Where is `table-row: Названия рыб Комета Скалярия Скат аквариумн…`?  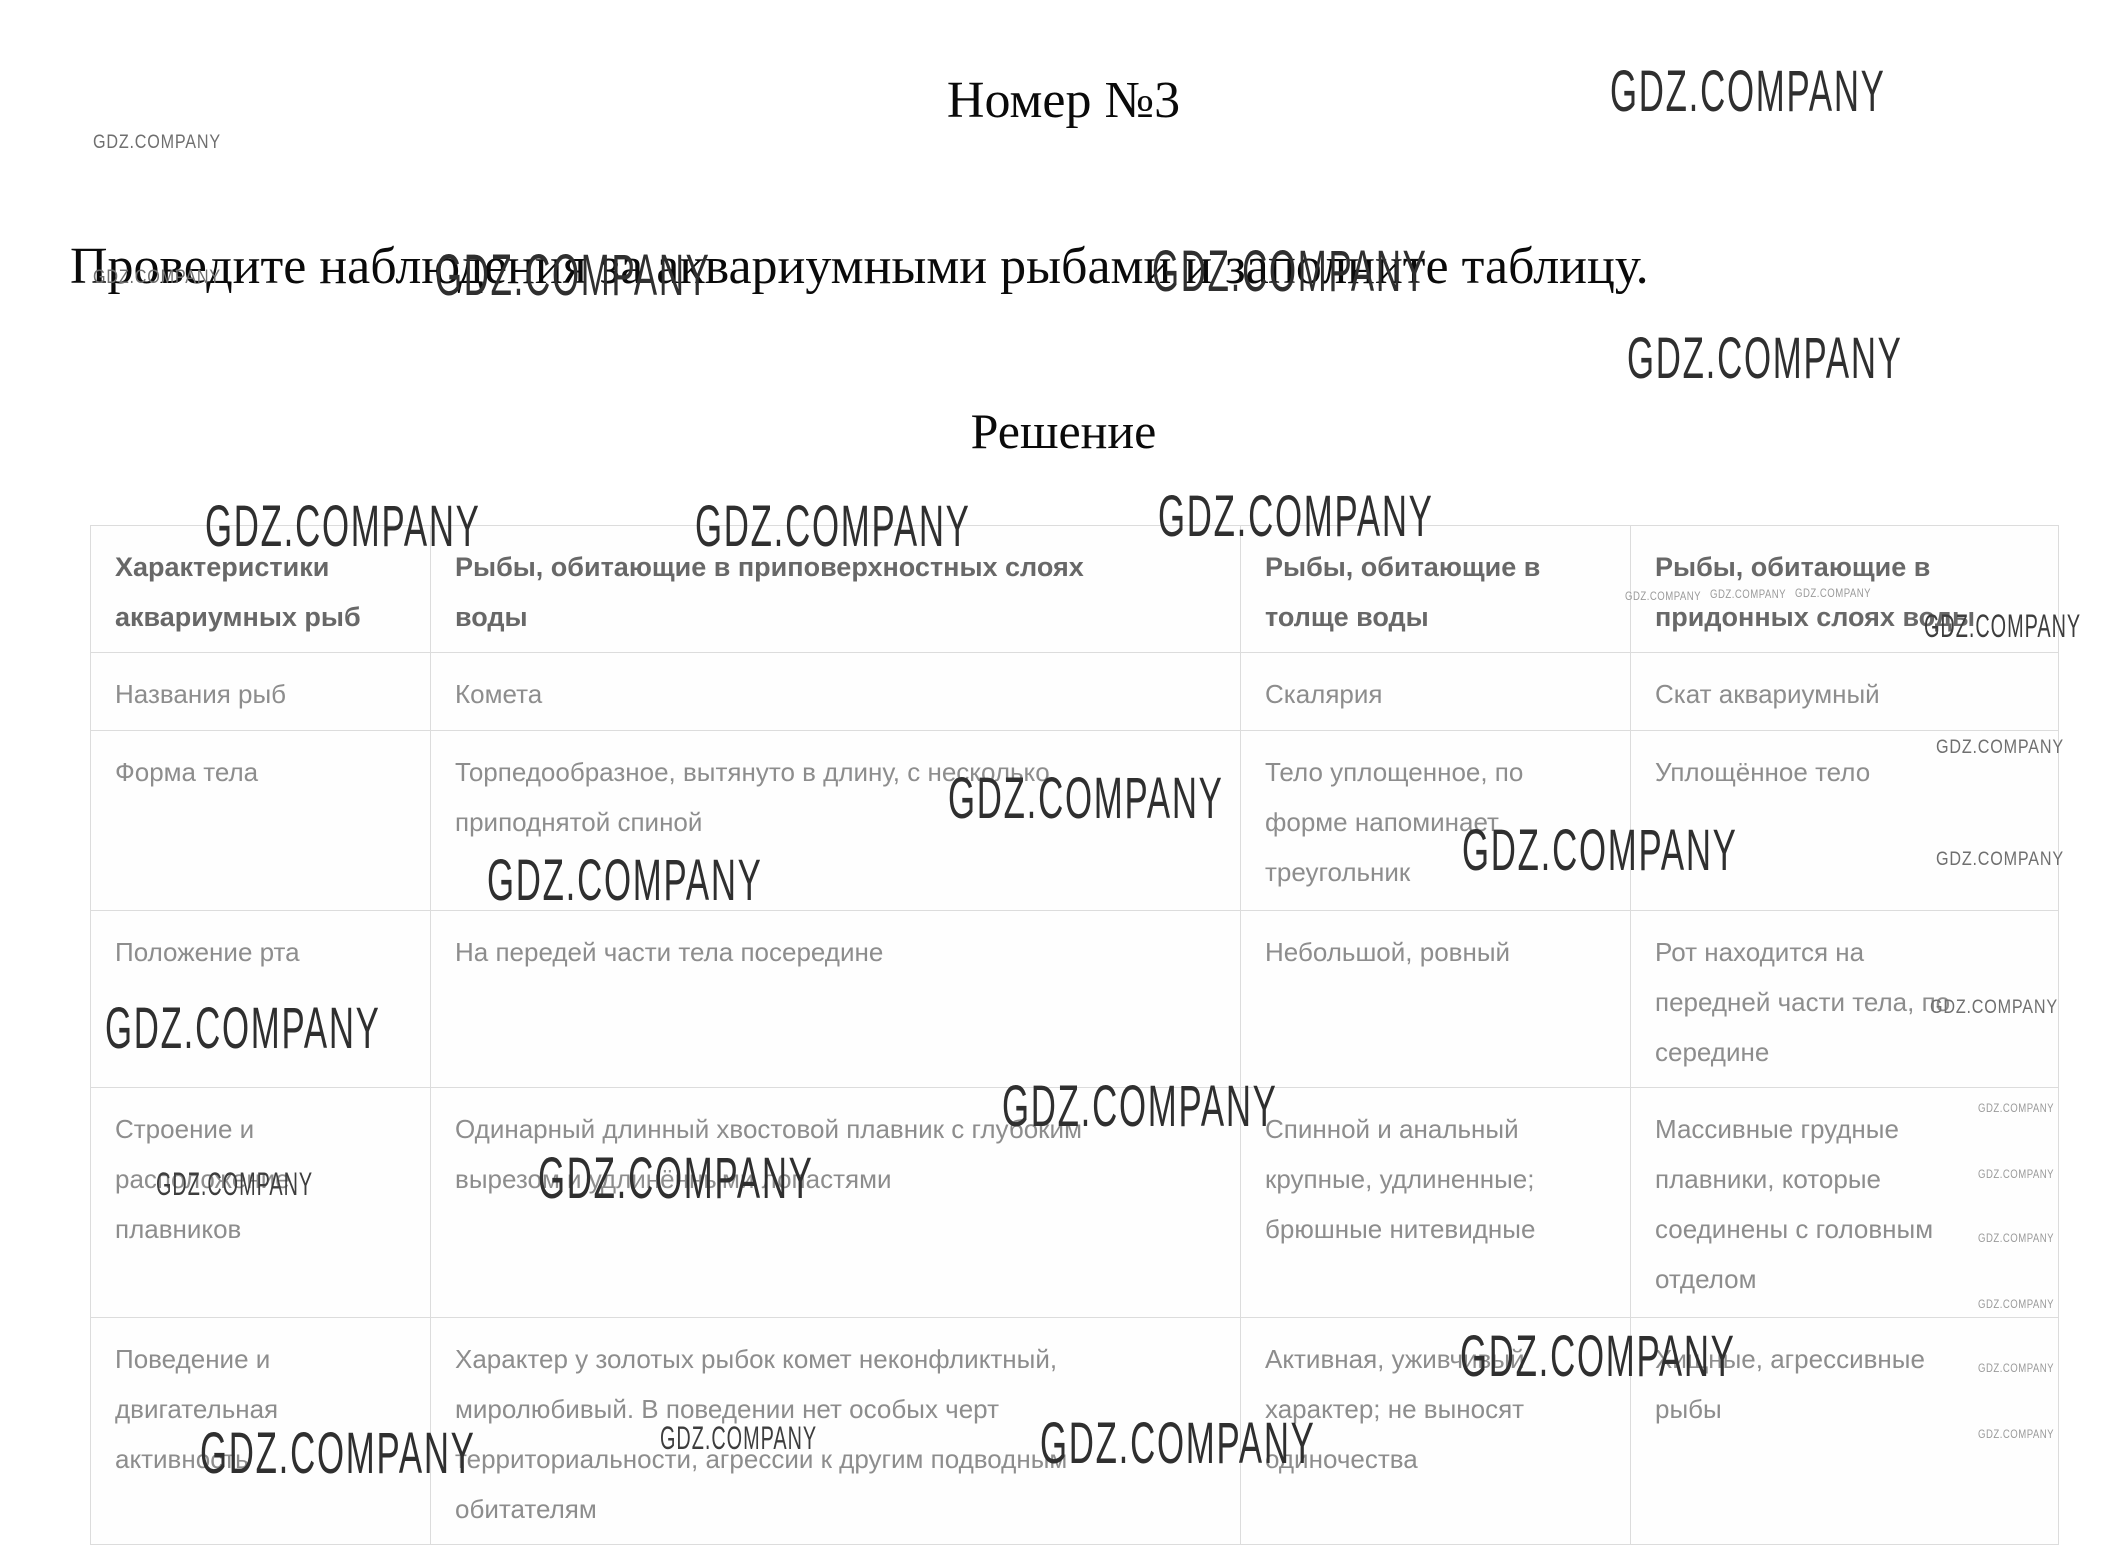
table-row: Названия рыб Комета Скалярия Скат аквариумн… is located at coordinates (1074, 691).